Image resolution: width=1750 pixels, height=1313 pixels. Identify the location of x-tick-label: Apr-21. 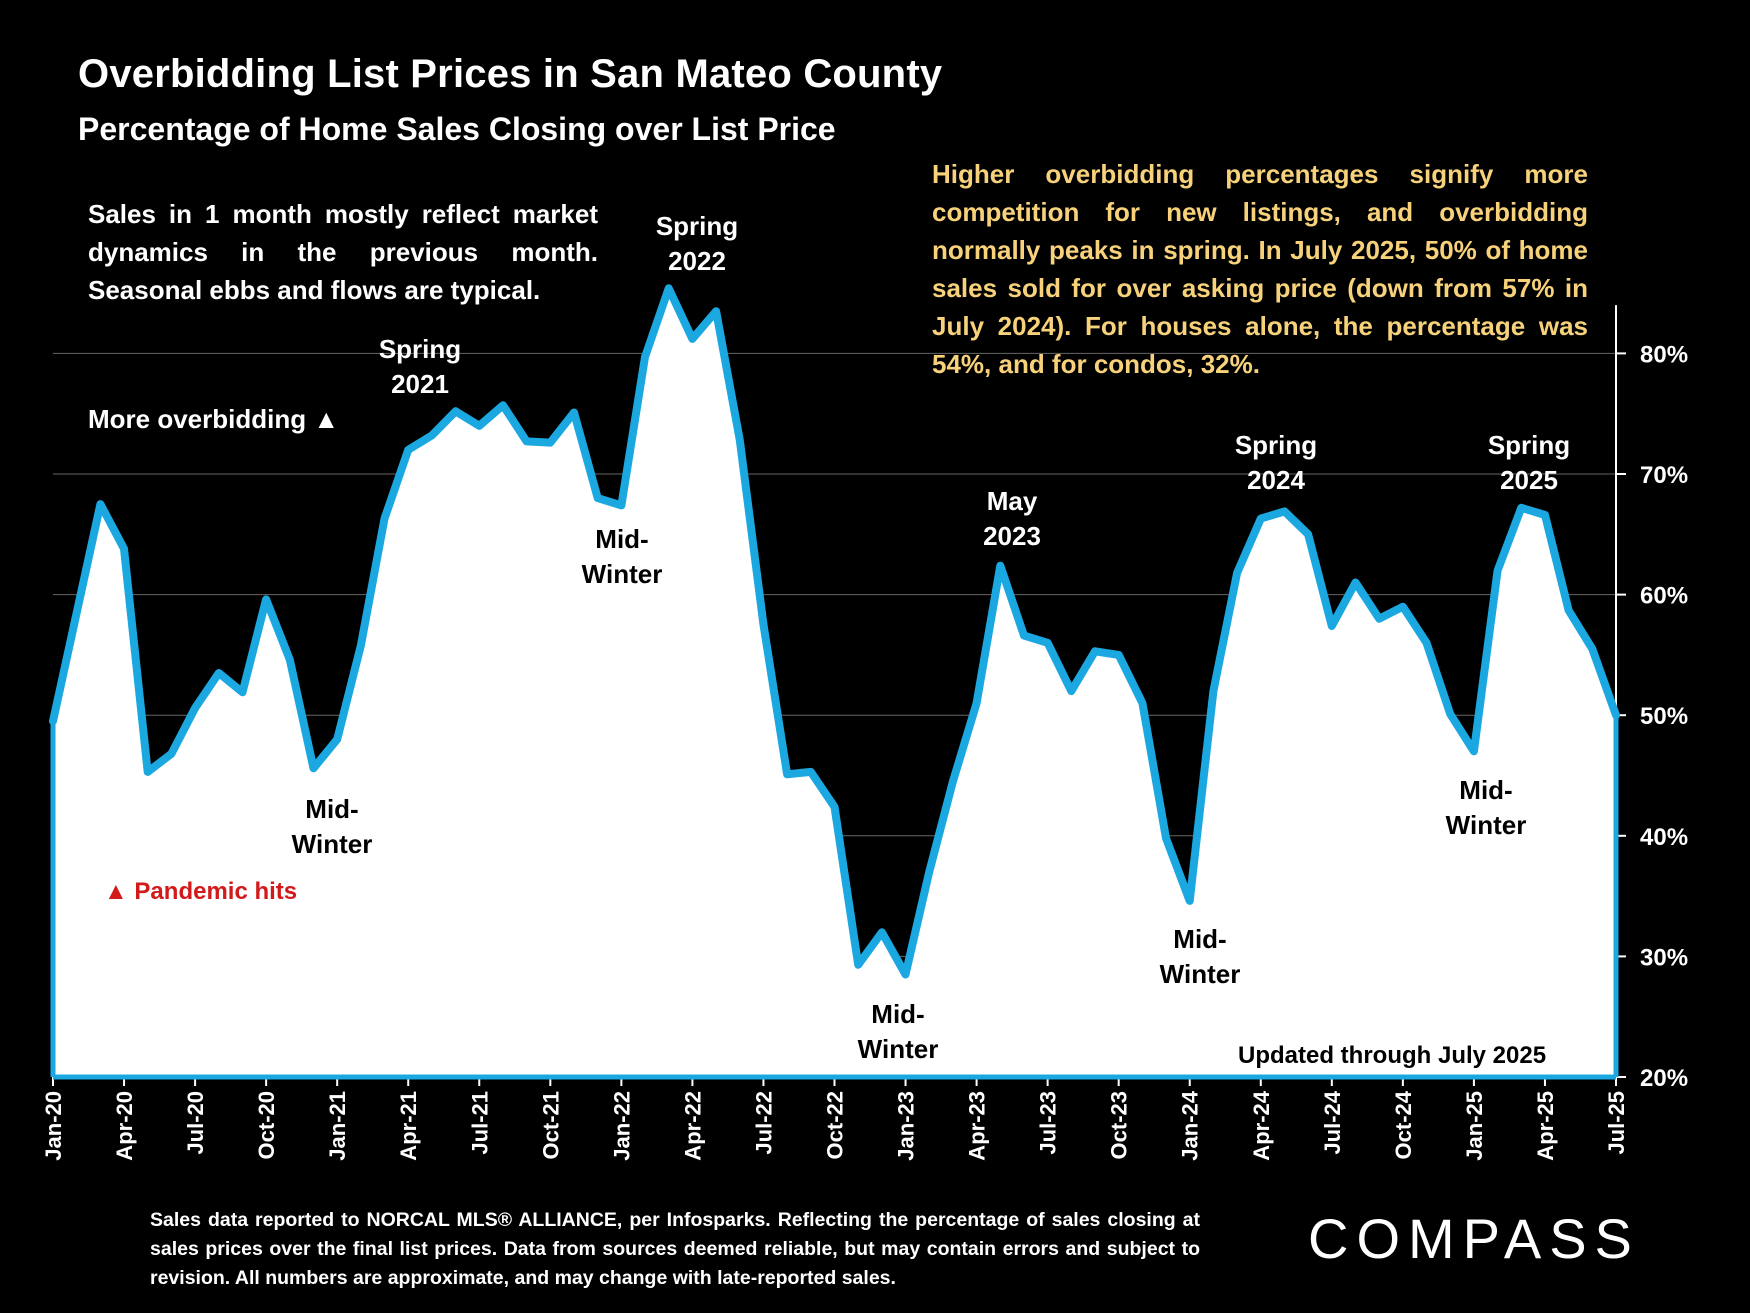
(408, 1126).